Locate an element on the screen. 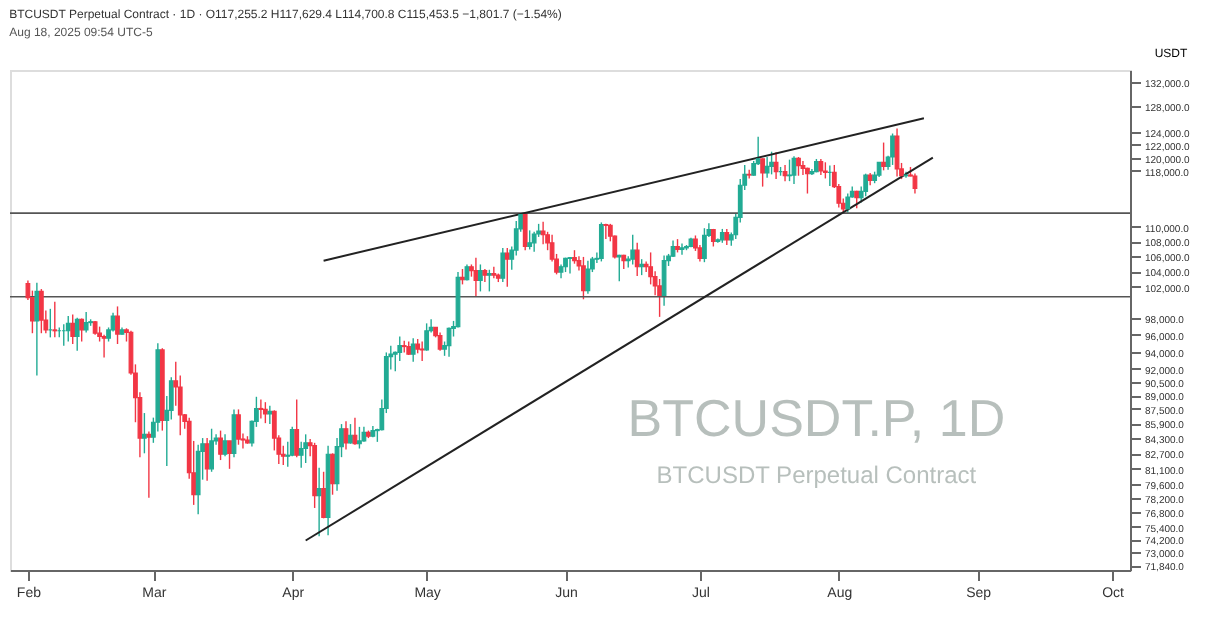 Image resolution: width=1212 pixels, height=626 pixels. annotation: BTCUSDT Perpetual Contract is located at coordinates (817, 475).